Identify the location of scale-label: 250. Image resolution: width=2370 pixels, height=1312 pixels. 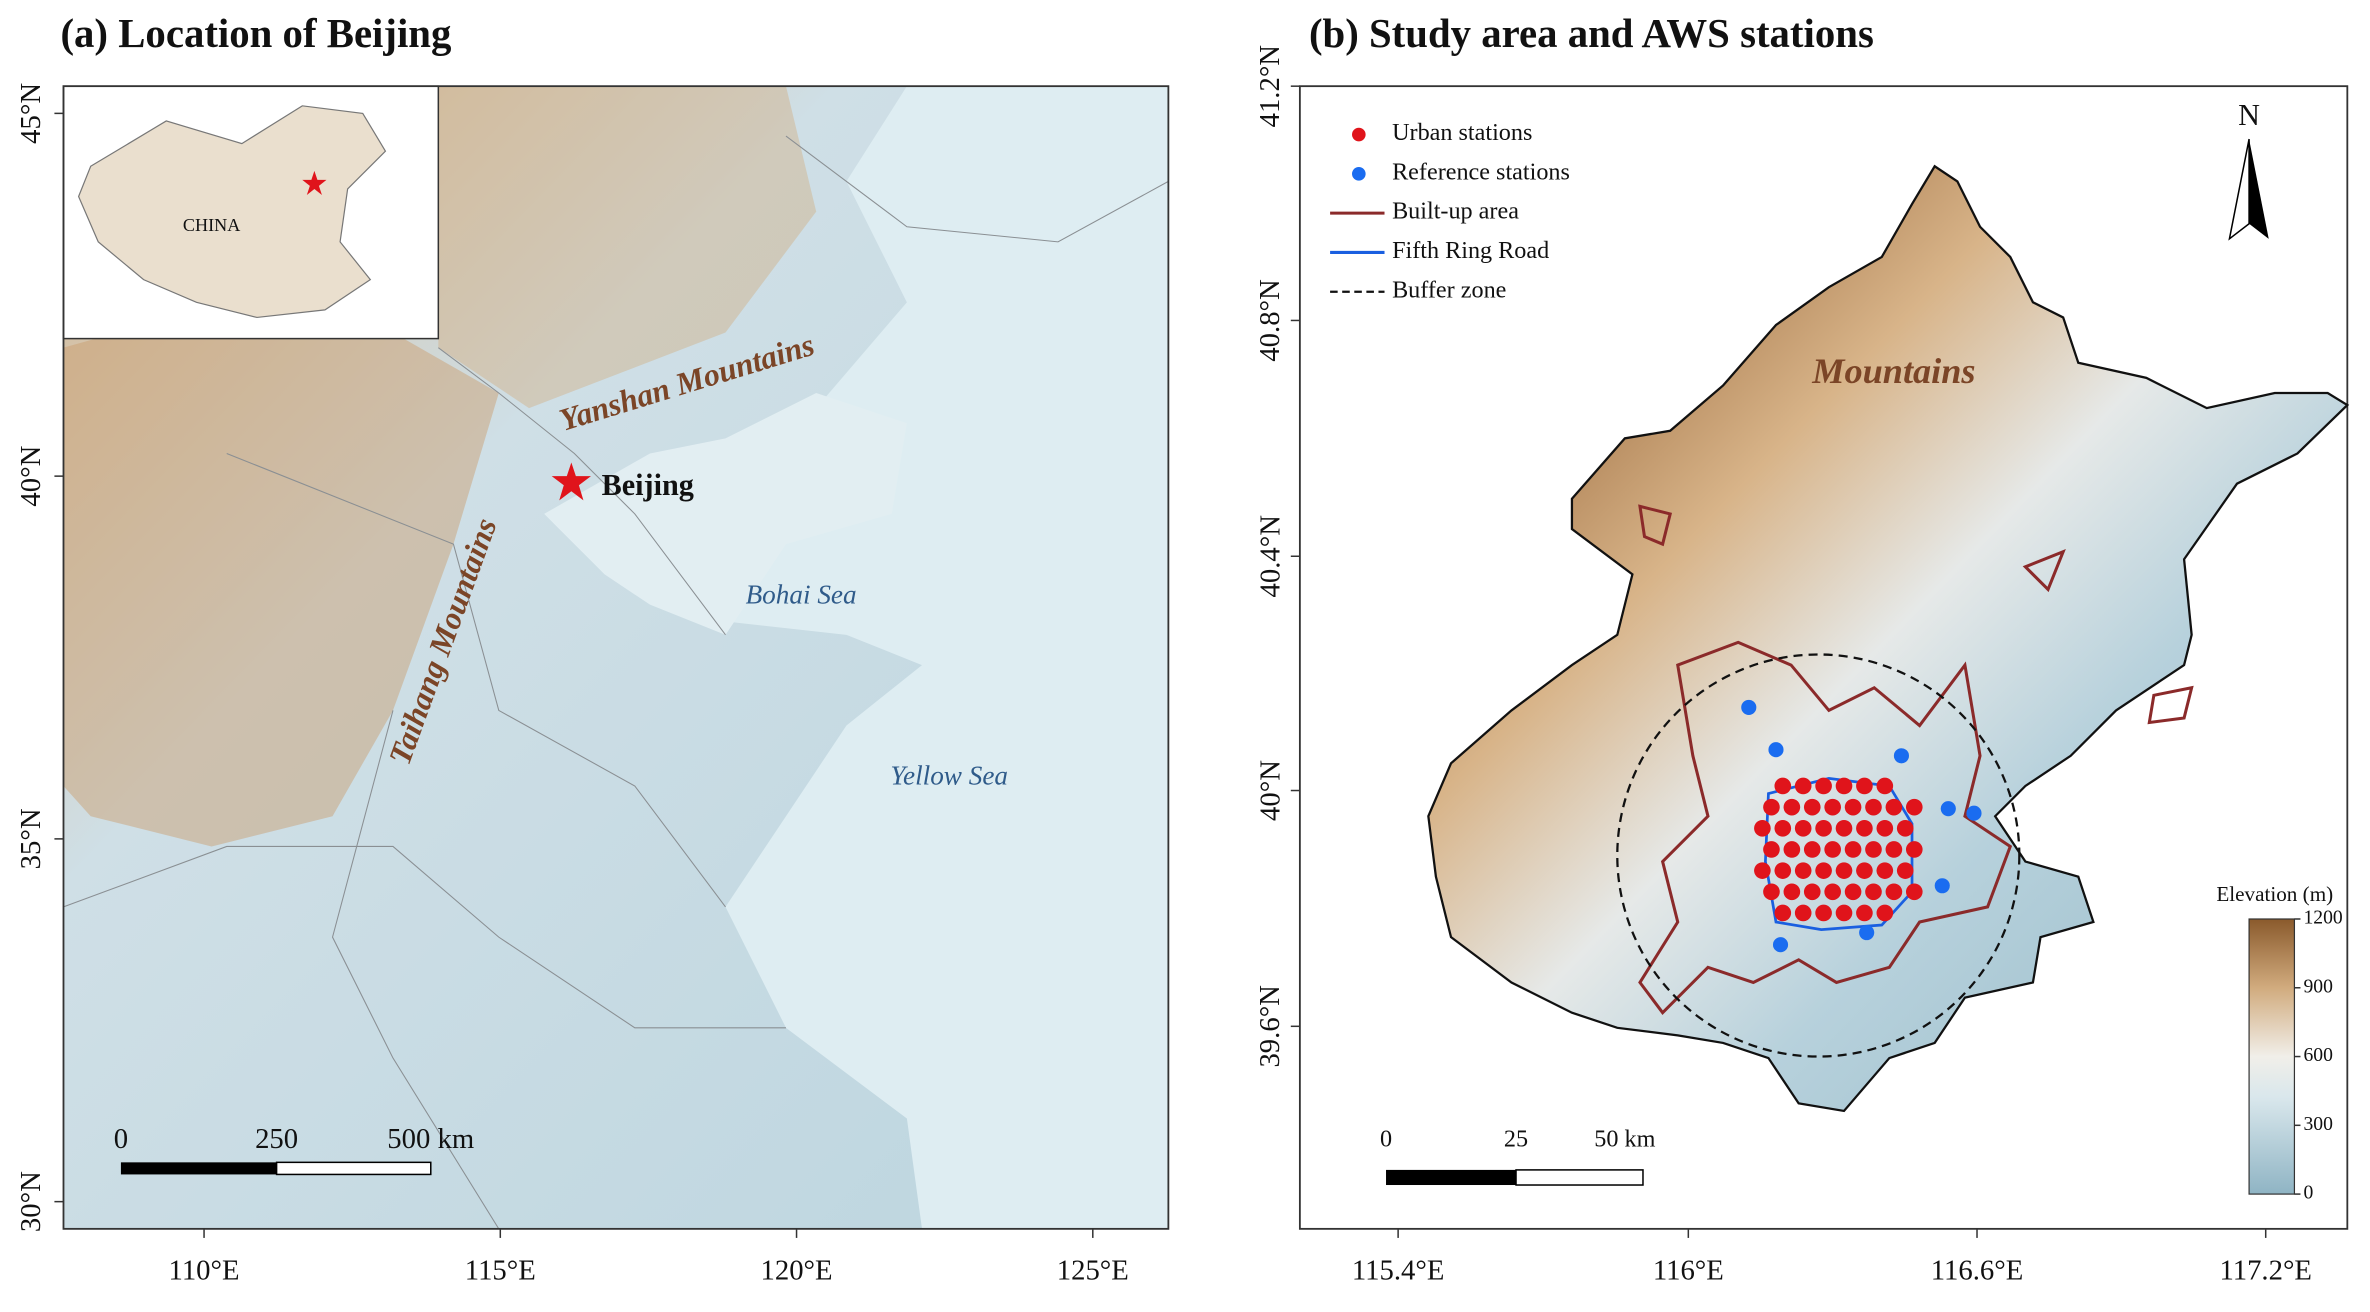
(276, 1139).